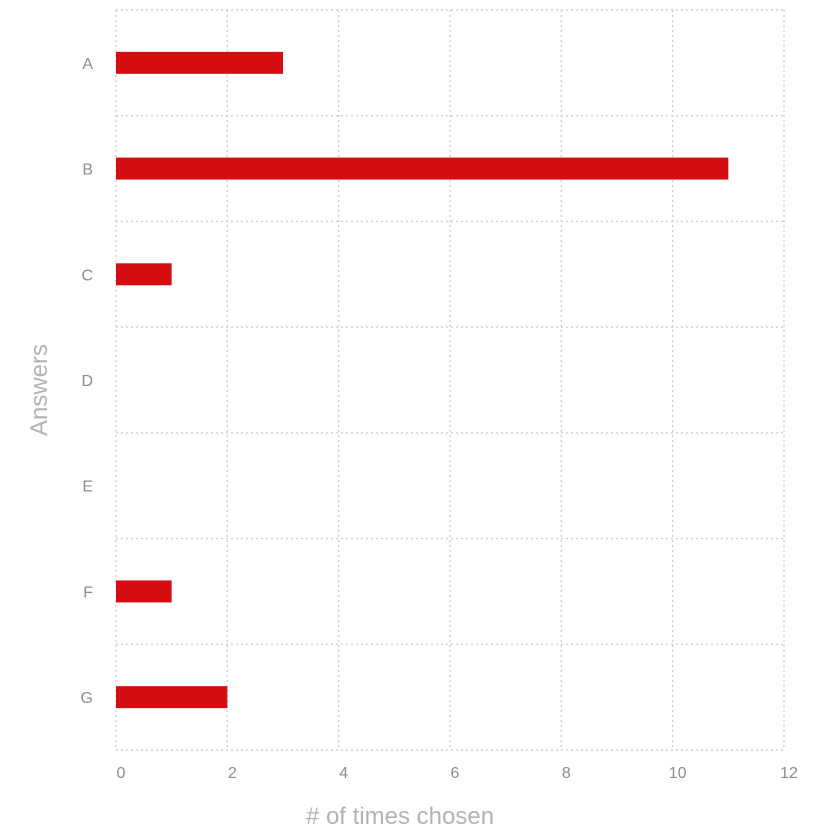 The width and height of the screenshot is (836, 829). What do you see at coordinates (232, 773) in the screenshot?
I see `x-tick-label: 2` at bounding box center [232, 773].